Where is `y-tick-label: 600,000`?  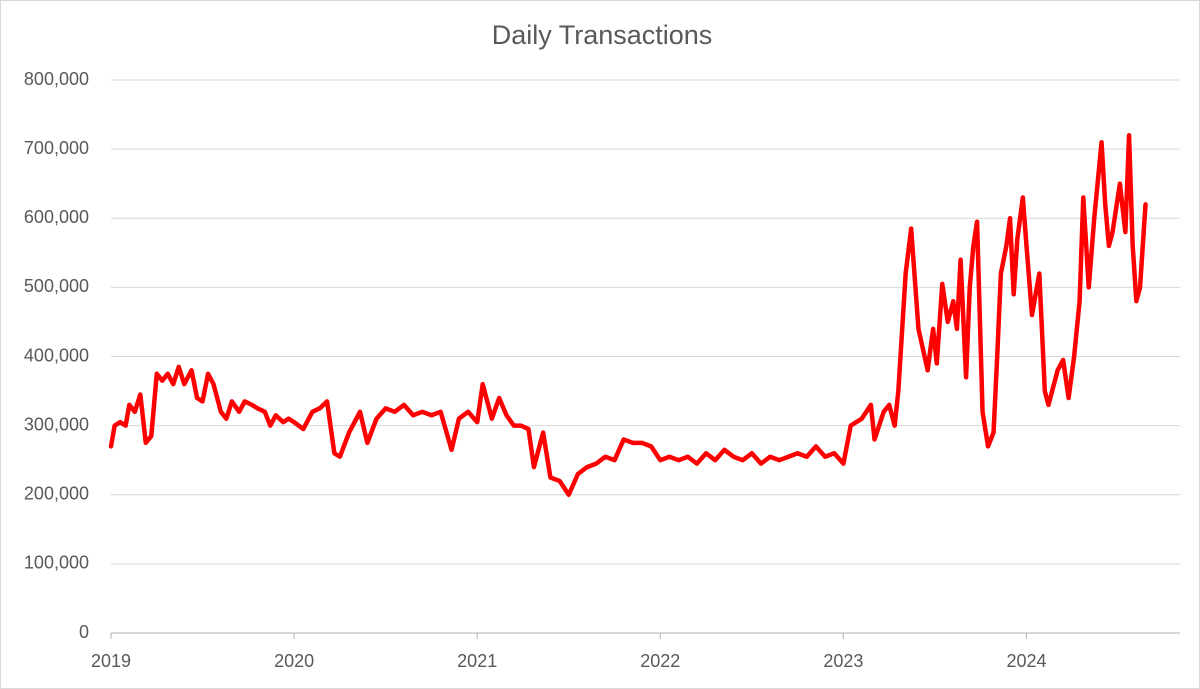
y-tick-label: 600,000 is located at coordinates (56, 217).